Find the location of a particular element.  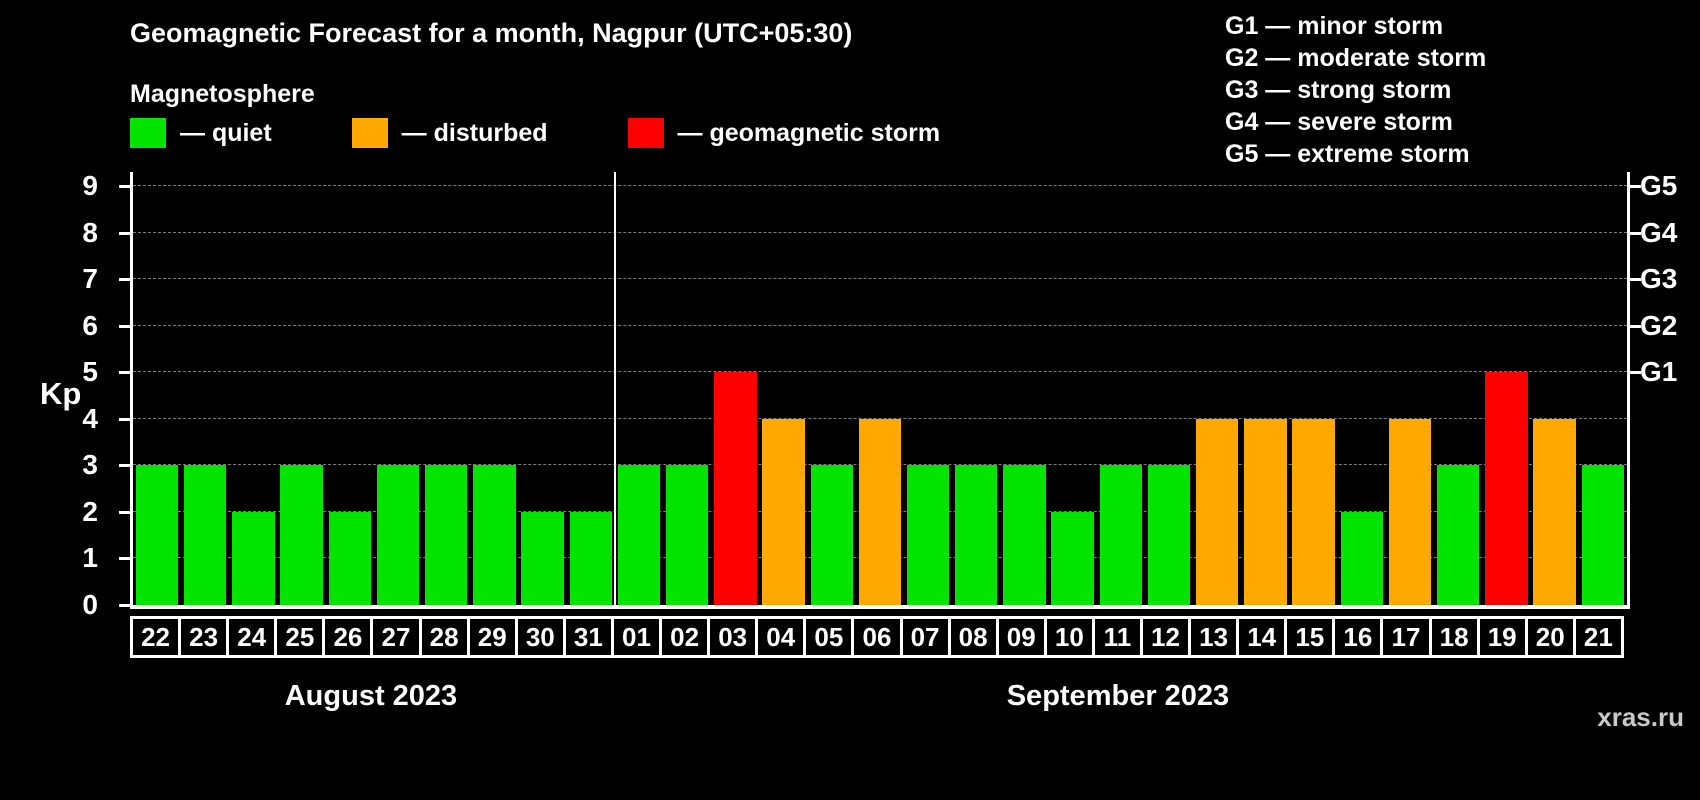

g-legend-line: G1 — minor storm is located at coordinates (1334, 26).